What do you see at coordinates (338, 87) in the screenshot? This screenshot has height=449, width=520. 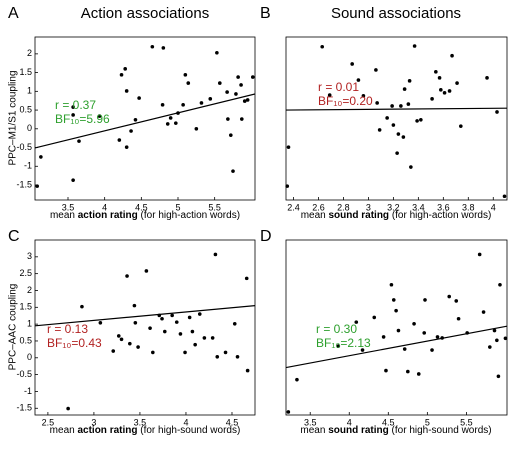 I see `stat-annotation: r = 0.01` at bounding box center [338, 87].